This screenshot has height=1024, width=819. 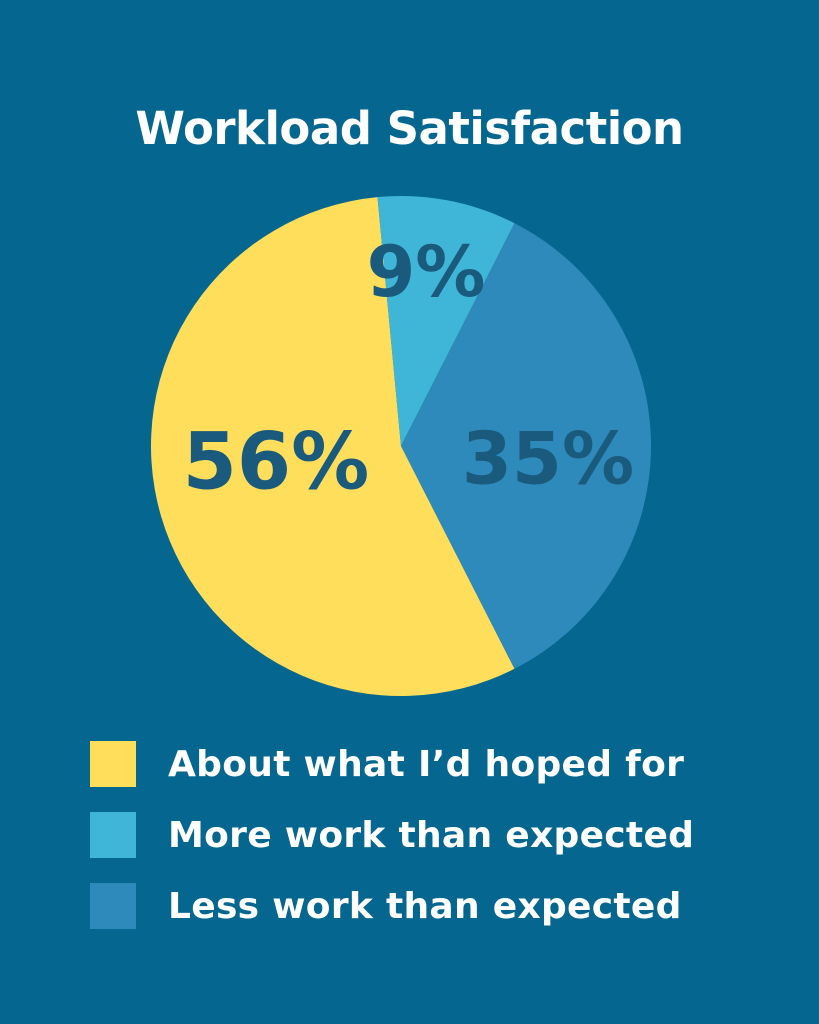 I want to click on legend-label: About what I’d hoped for, so click(x=426, y=764).